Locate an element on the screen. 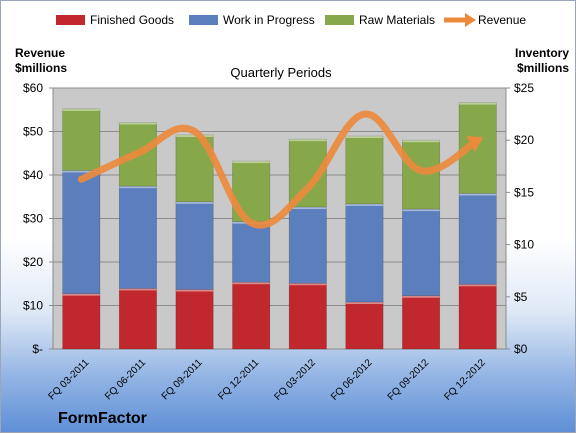 This screenshot has width=576, height=434. legend-swatch-raw-materials is located at coordinates (339, 20).